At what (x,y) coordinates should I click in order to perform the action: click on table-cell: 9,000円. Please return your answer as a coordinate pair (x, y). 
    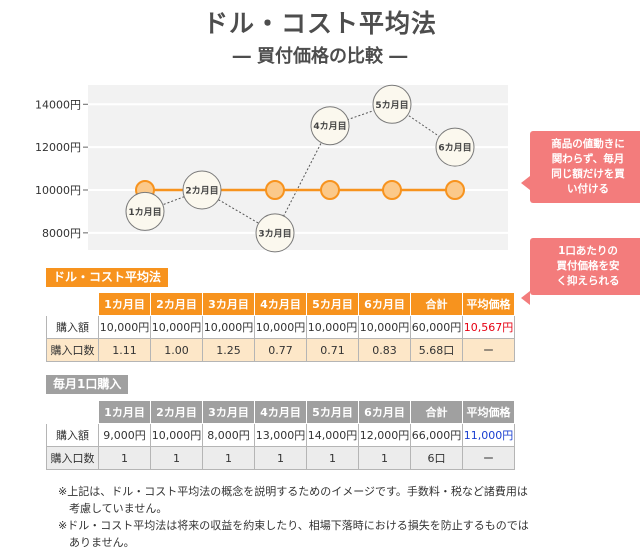
    Looking at the image, I should click on (124, 435).